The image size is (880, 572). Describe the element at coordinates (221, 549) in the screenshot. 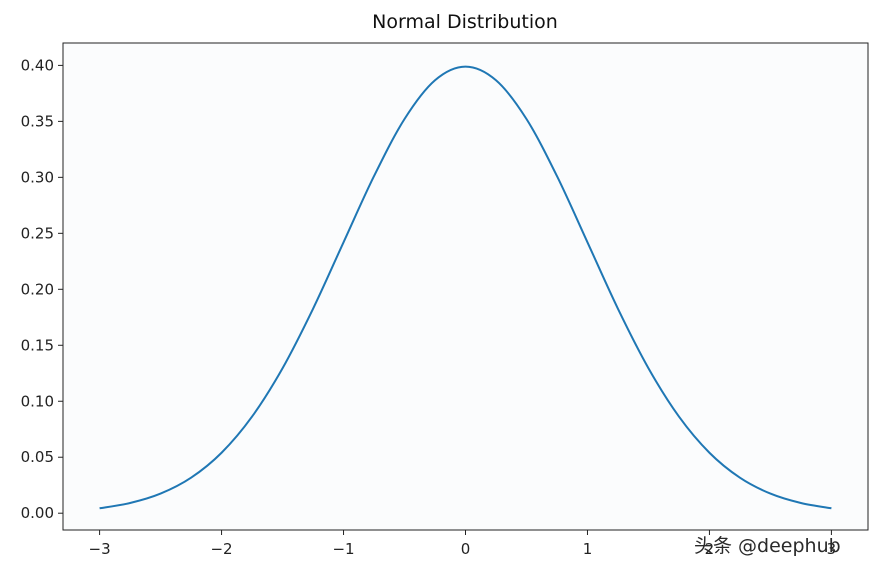

I see `x-tick-label: −2` at that location.